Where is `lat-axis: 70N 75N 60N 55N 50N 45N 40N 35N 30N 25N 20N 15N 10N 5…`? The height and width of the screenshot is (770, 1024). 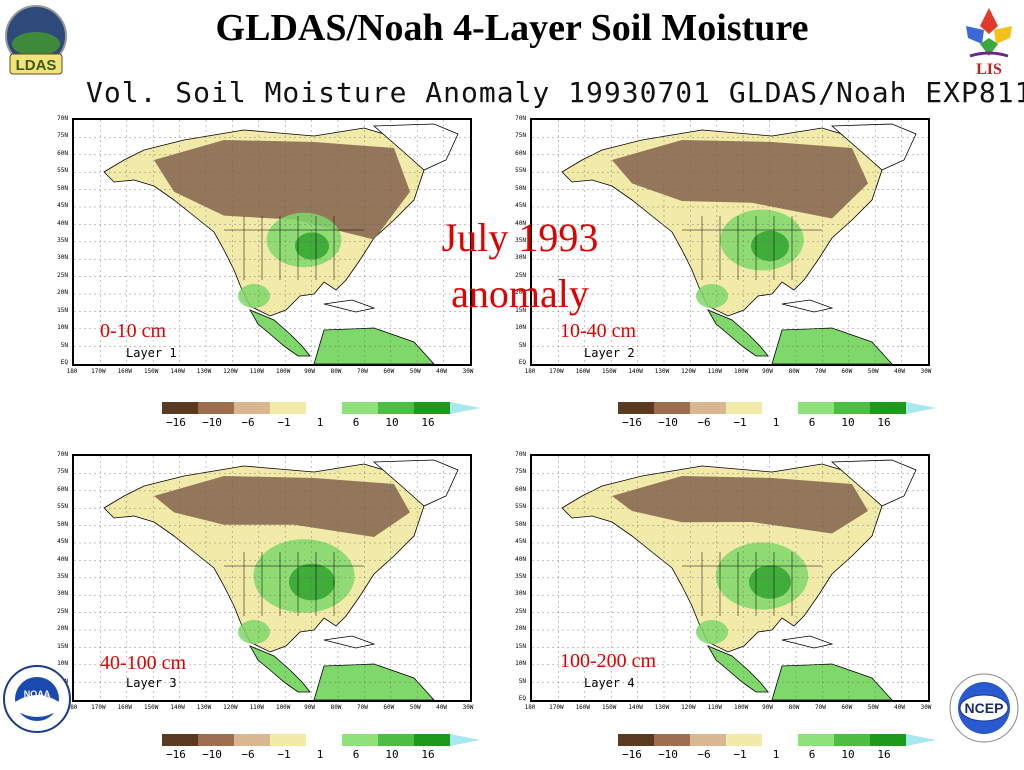 lat-axis: 70N 75N 60N 55N 50N 45N 40N 35N 30N 25N 20N 15N 10N 5… is located at coordinates (514, 576).